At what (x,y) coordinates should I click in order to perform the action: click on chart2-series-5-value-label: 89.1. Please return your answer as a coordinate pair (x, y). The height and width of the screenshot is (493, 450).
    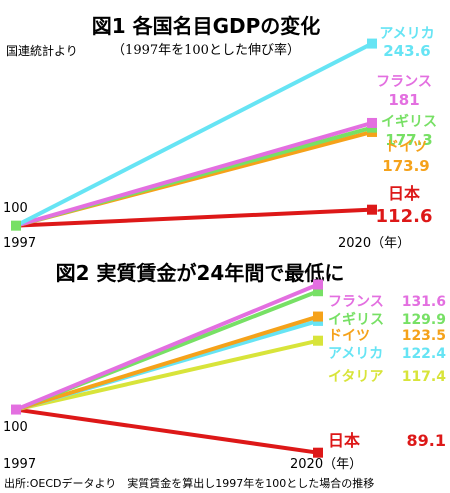
    Looking at the image, I should click on (426, 440).